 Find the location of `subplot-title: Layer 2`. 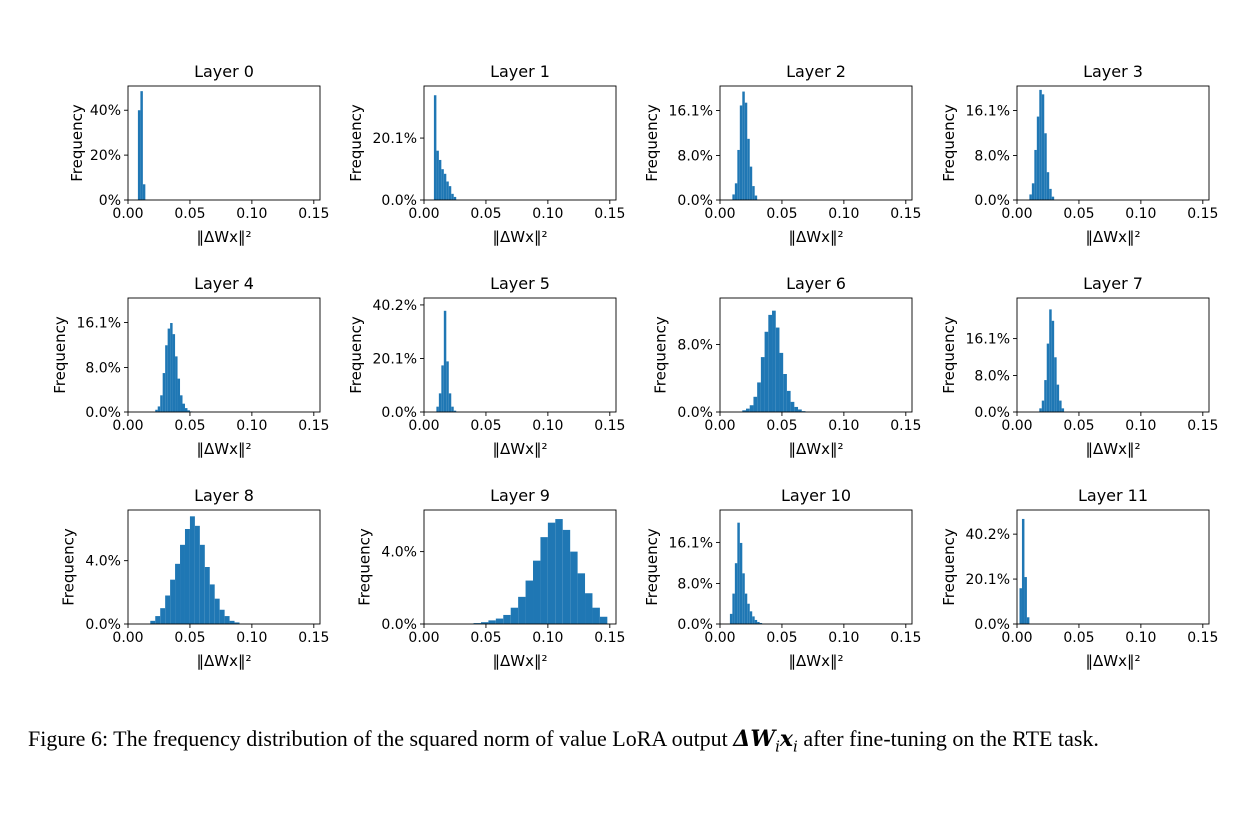

subplot-title: Layer 2 is located at coordinates (816, 71).